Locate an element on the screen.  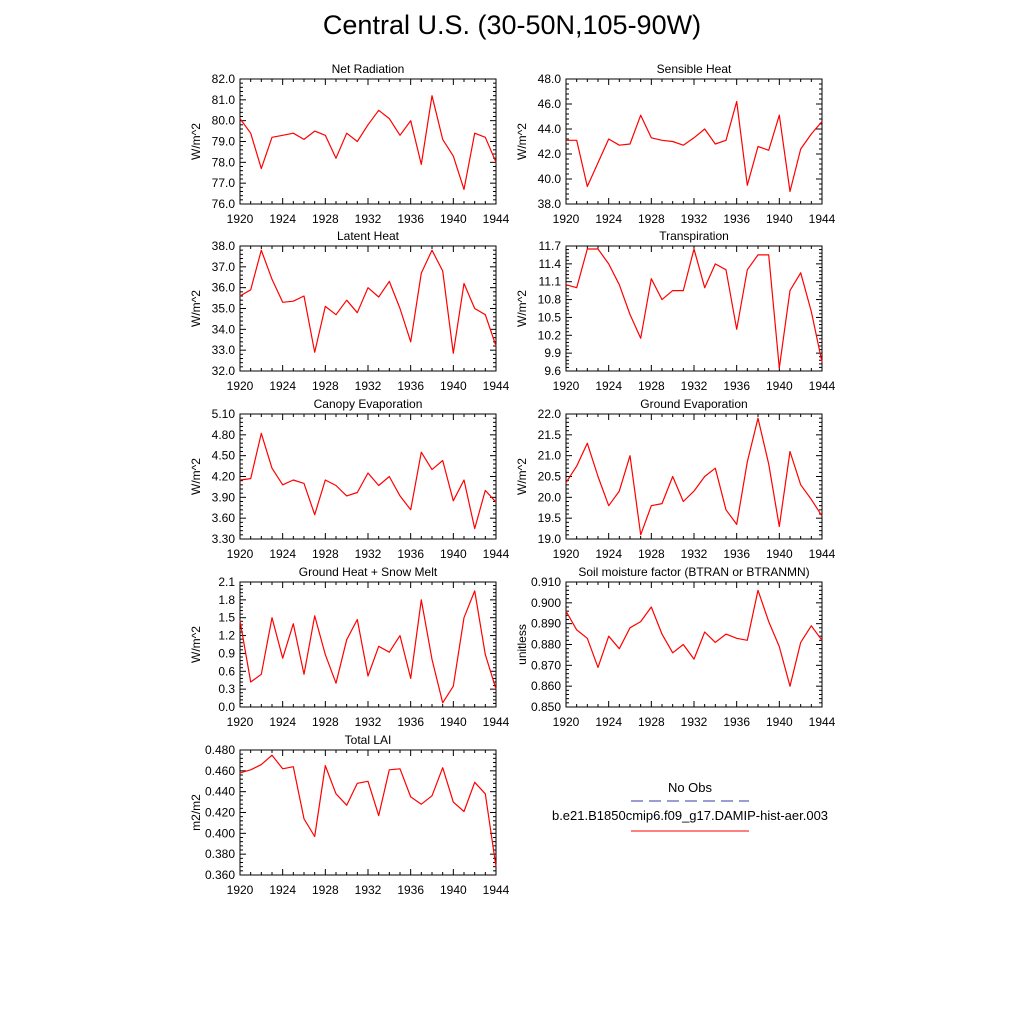
y-tick-label: 0.440 is located at coordinates (220, 792).